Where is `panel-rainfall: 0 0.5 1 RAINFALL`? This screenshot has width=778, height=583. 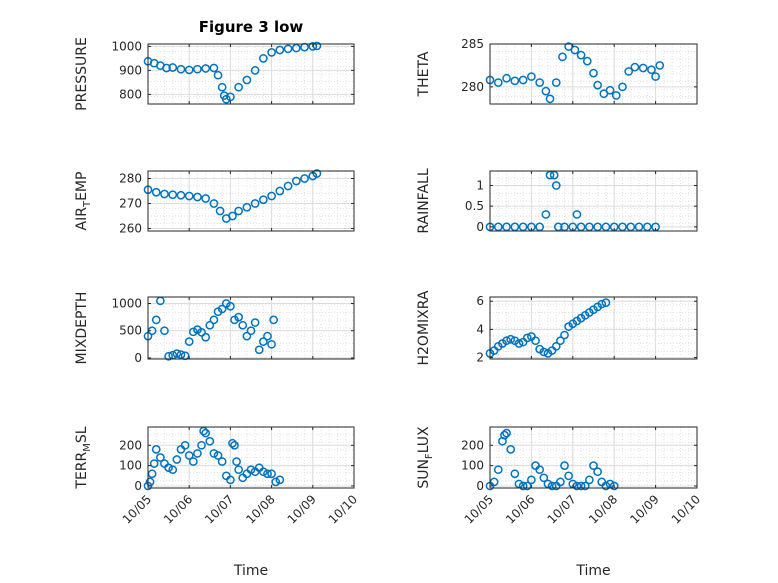 panel-rainfall: 0 0.5 1 RAINFALL is located at coordinates (557, 201).